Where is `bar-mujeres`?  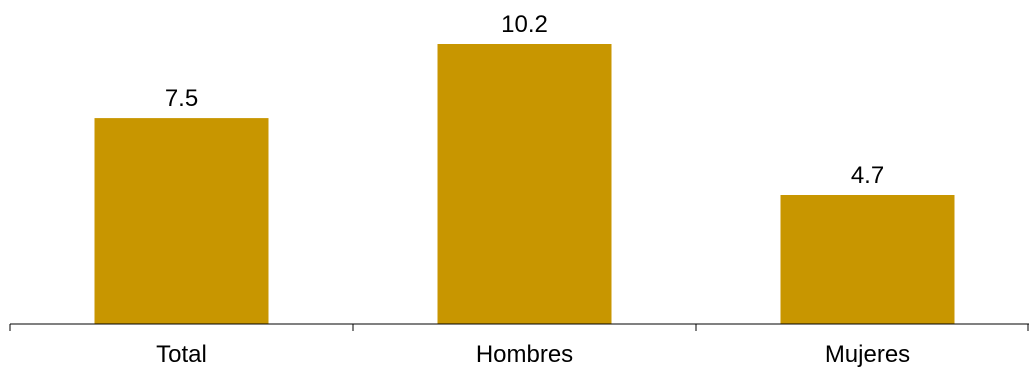
bar-mujeres is located at coordinates (867, 259).